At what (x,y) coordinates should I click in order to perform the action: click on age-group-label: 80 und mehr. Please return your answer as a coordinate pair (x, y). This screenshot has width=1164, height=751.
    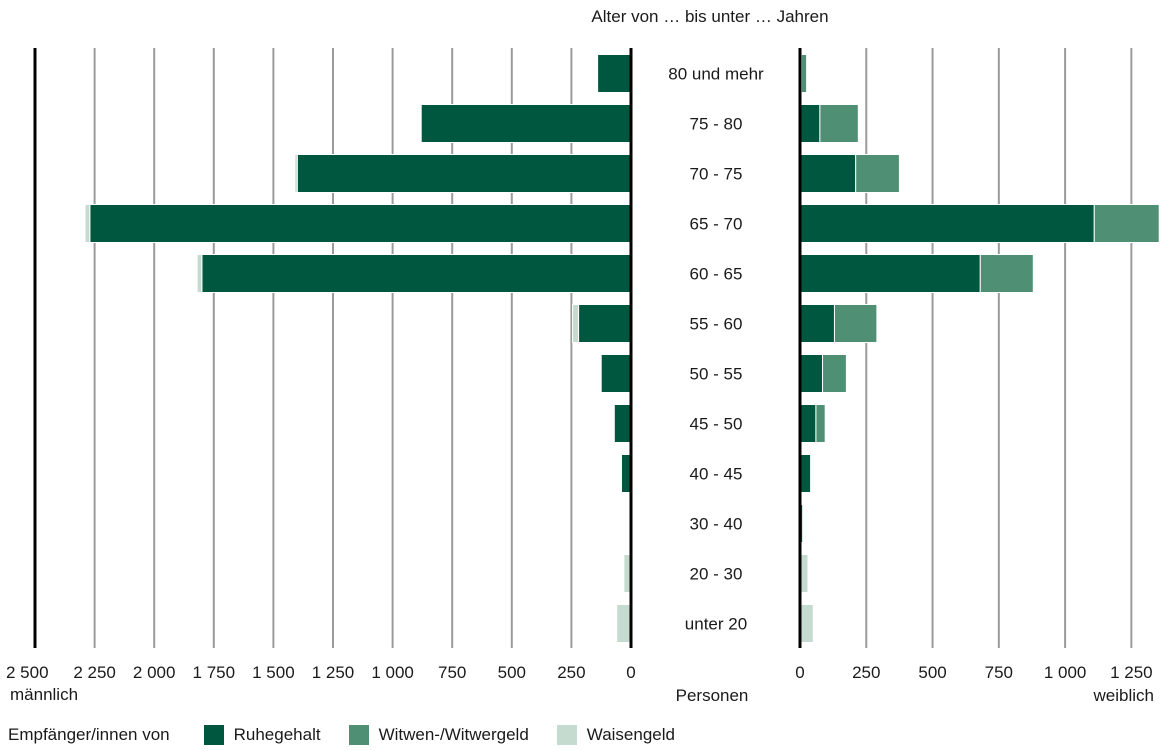
    Looking at the image, I should click on (716, 74).